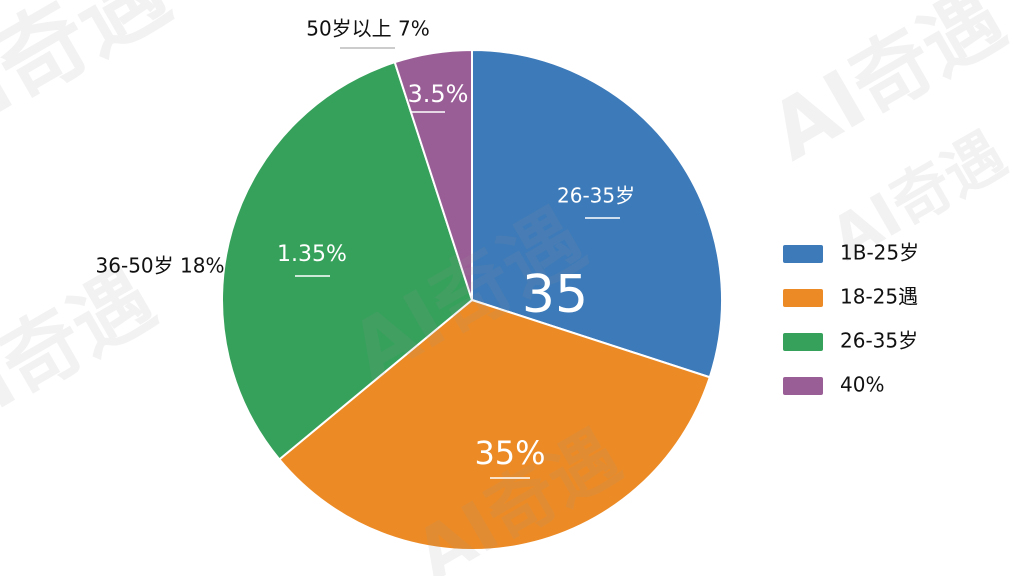  Describe the element at coordinates (160, 266) in the screenshot. I see `annotation: 36-50岁 18%` at that location.